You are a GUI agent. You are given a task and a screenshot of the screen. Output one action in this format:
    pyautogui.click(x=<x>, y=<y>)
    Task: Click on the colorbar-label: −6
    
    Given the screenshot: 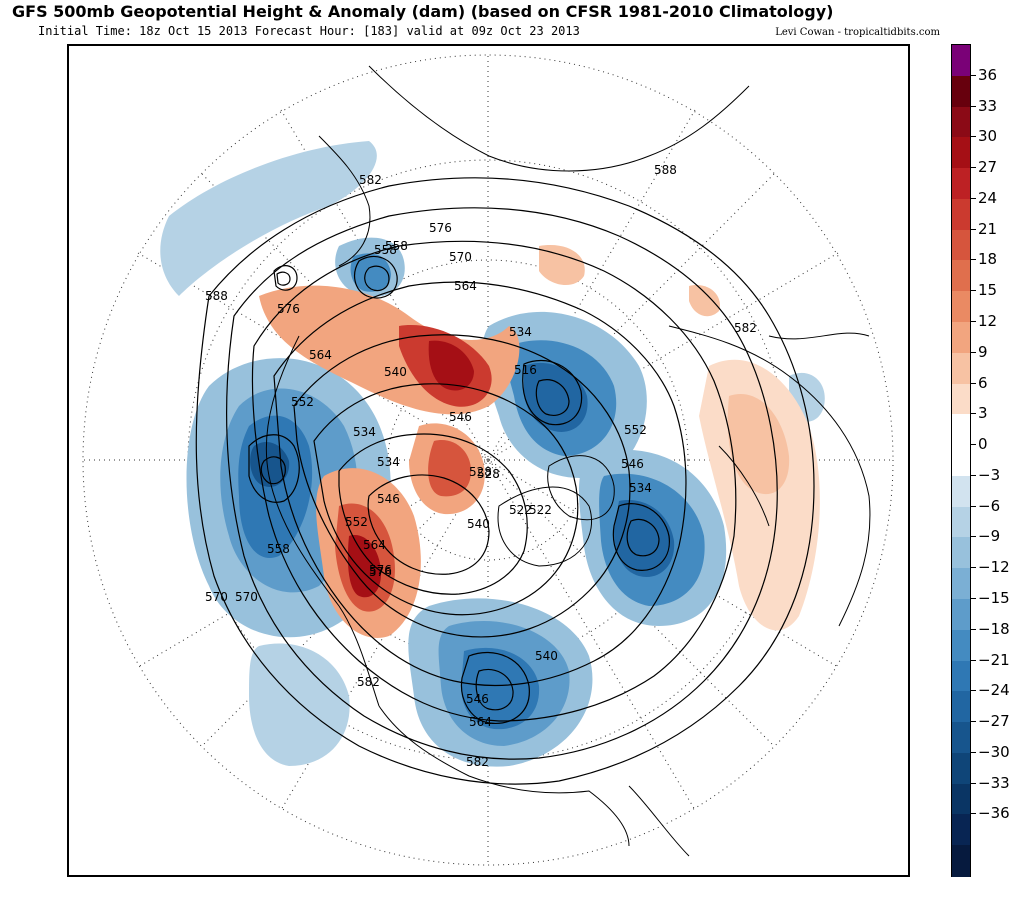 What is the action you would take?
    pyautogui.click(x=989, y=505)
    